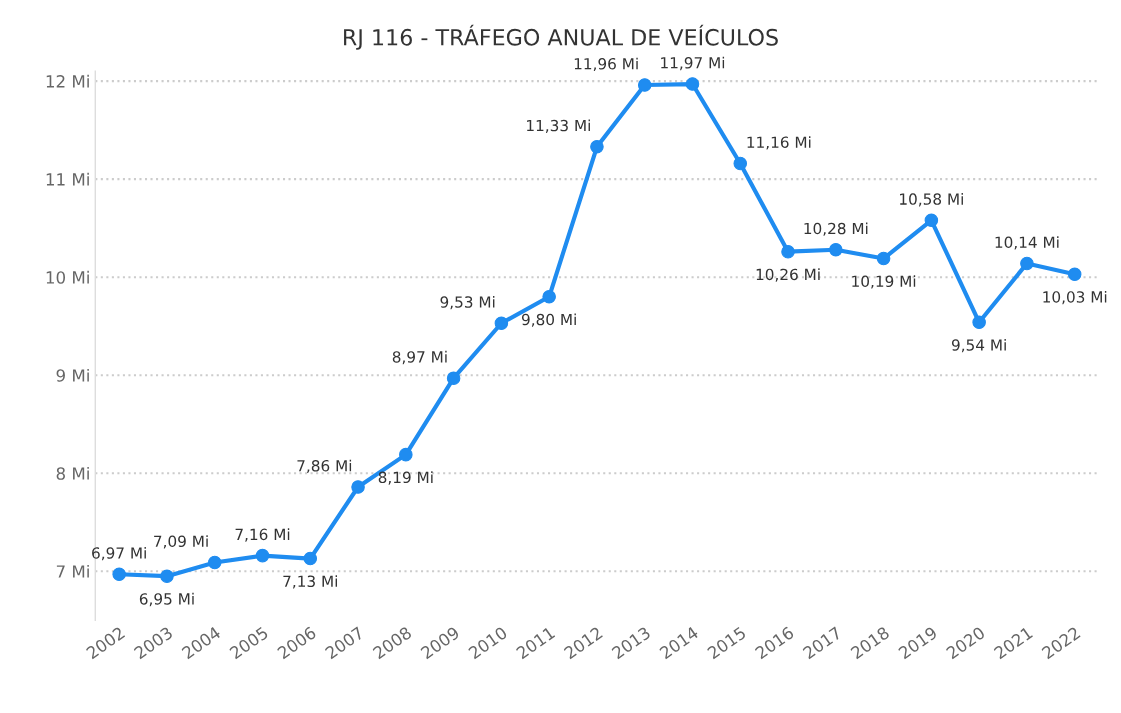 The width and height of the screenshot is (1121, 713). I want to click on data-label: 7,86 Mi, so click(324, 466).